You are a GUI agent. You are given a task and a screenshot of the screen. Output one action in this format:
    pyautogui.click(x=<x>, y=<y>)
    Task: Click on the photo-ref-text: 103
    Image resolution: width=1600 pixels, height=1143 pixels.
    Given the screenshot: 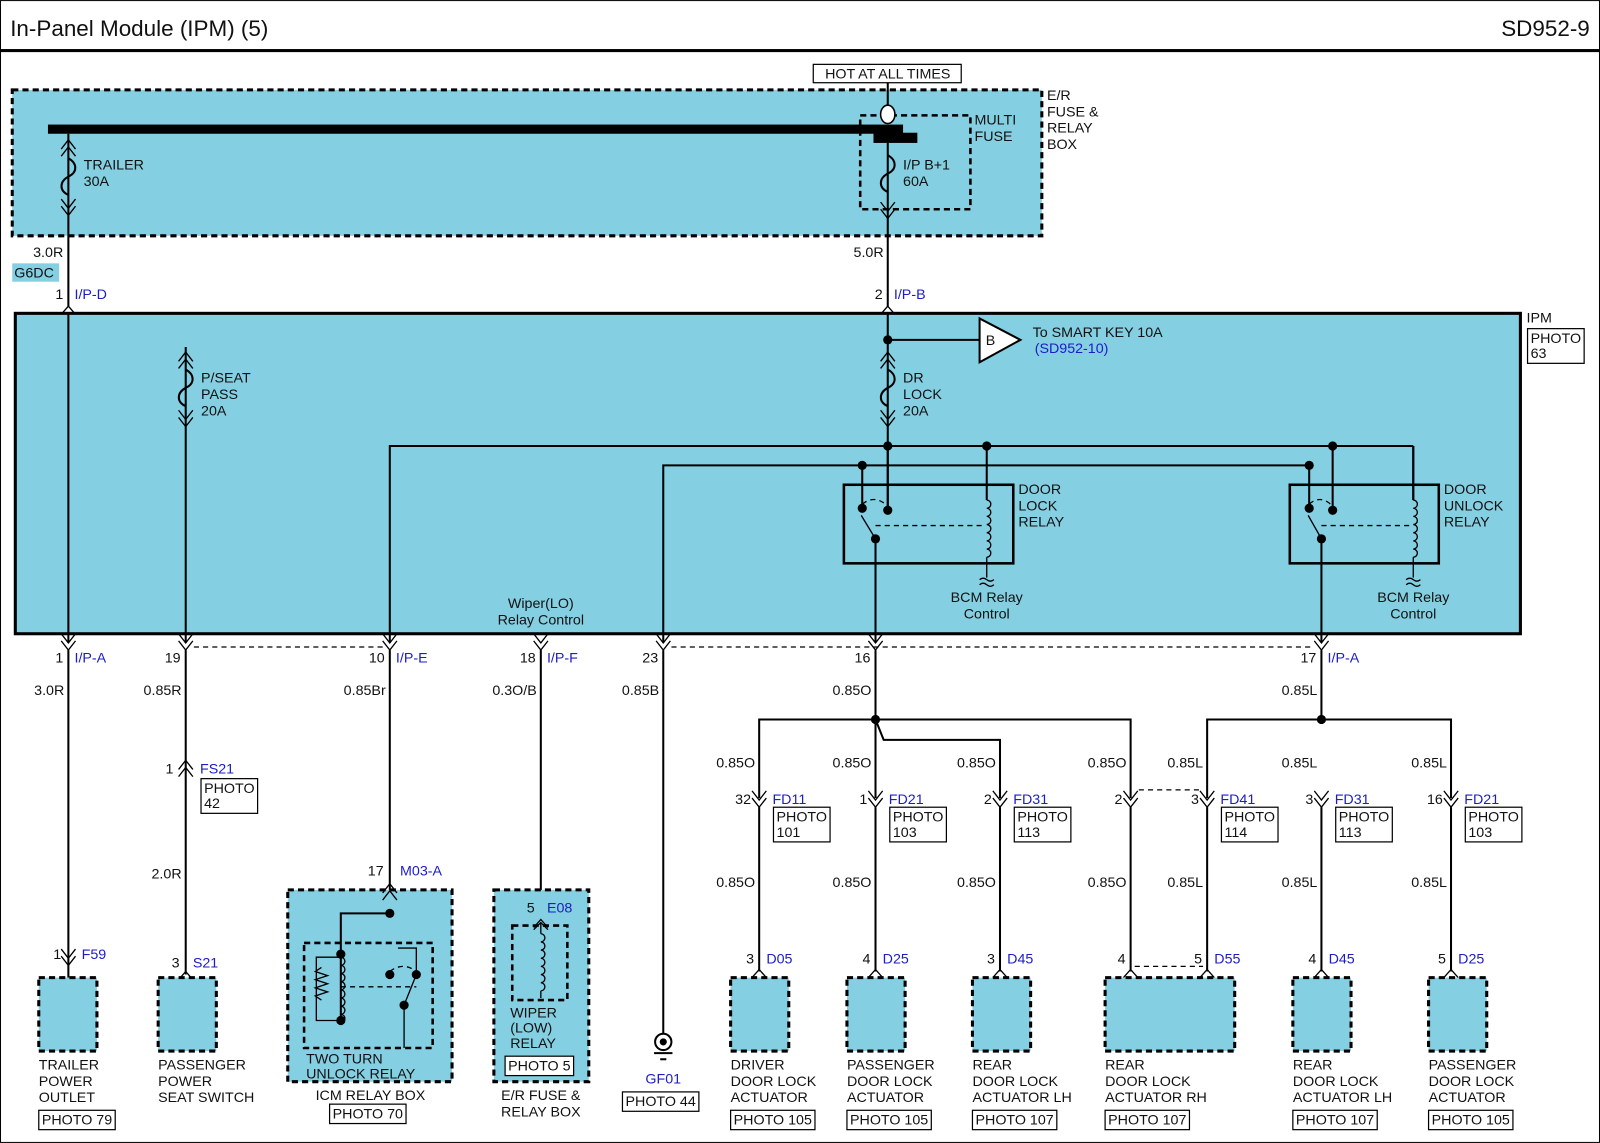 What is the action you would take?
    pyautogui.click(x=1480, y=833)
    